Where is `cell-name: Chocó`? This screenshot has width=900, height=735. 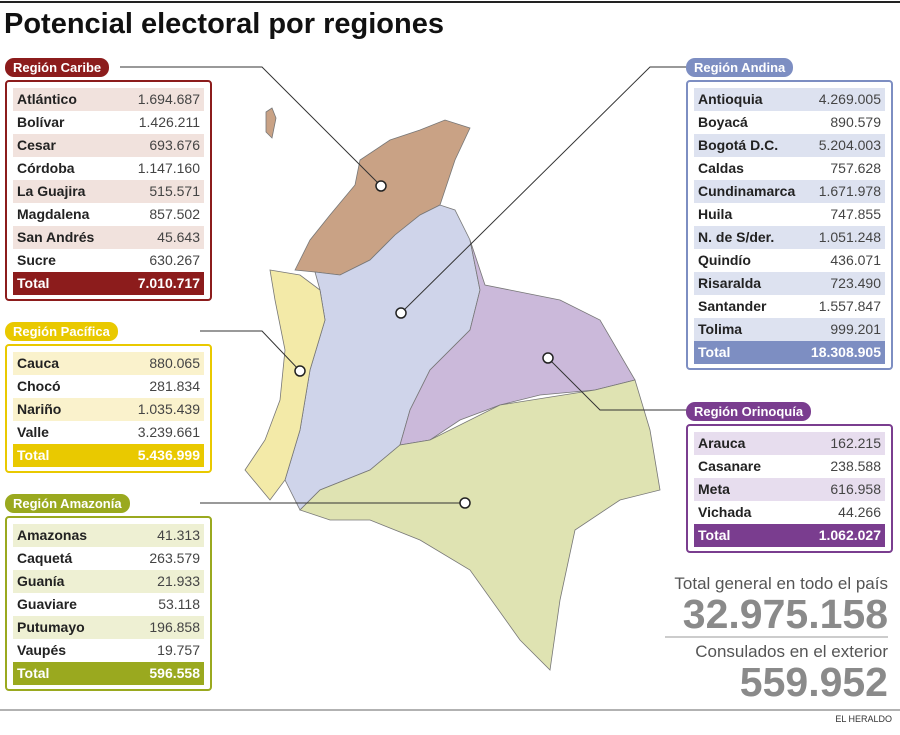
cell-name: Chocó is located at coordinates (39, 386).